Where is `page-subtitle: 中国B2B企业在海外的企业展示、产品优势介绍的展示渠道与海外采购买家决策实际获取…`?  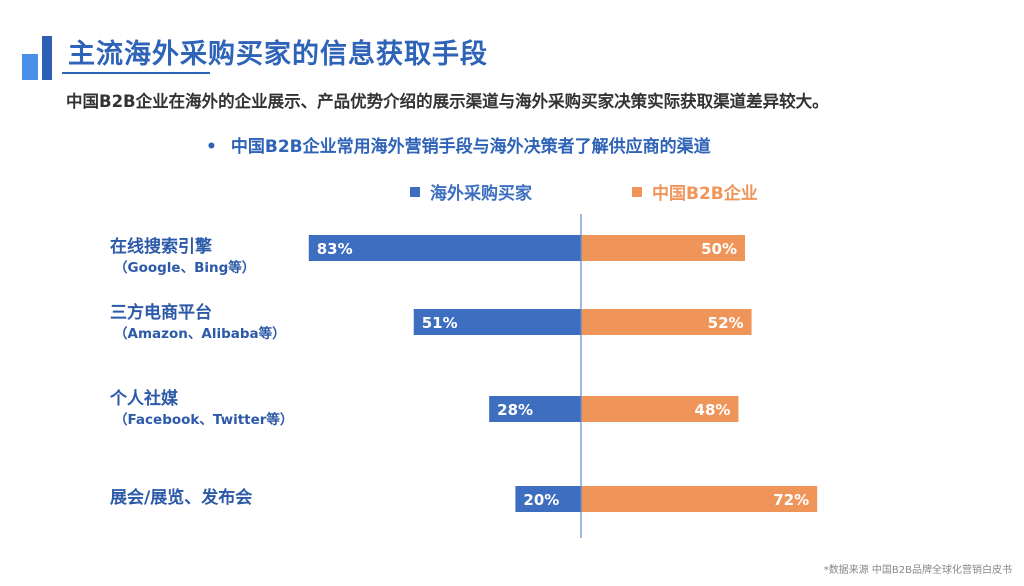 page-subtitle: 中国B2B企业在海外的企业展示、产品优势介绍的展示渠道与海外采购买家决策实际获取… is located at coordinates (447, 101).